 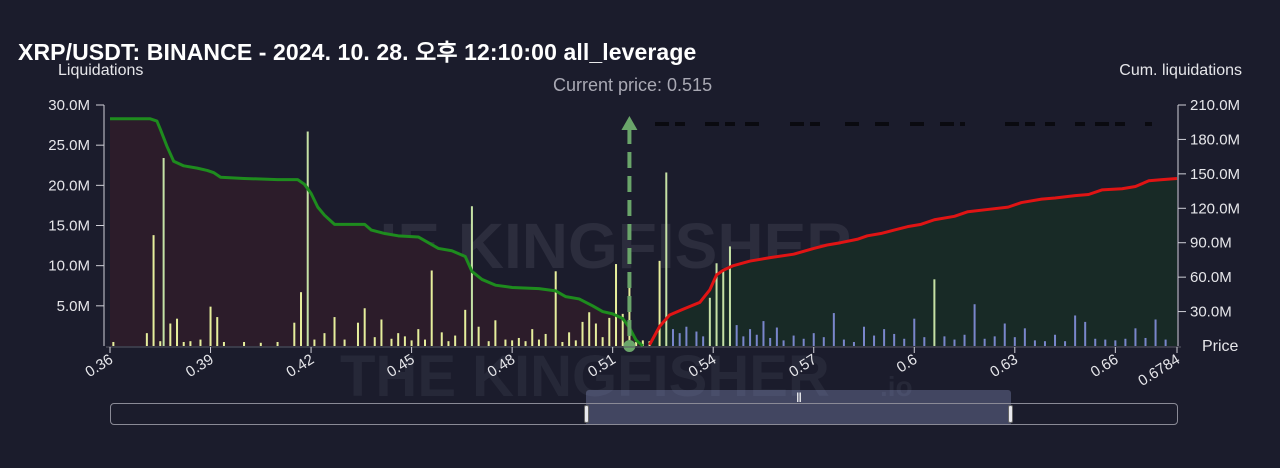 I want to click on y-left-tick-label: 30.0M, so click(x=69, y=105).